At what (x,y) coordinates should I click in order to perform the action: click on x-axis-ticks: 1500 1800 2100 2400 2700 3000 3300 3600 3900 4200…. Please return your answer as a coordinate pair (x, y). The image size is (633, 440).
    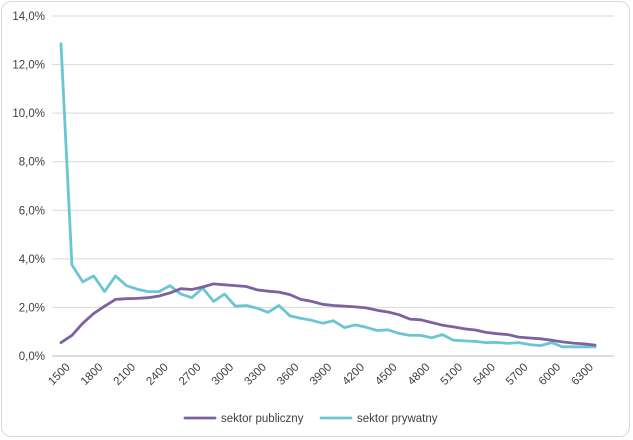
    Looking at the image, I should click on (321, 374).